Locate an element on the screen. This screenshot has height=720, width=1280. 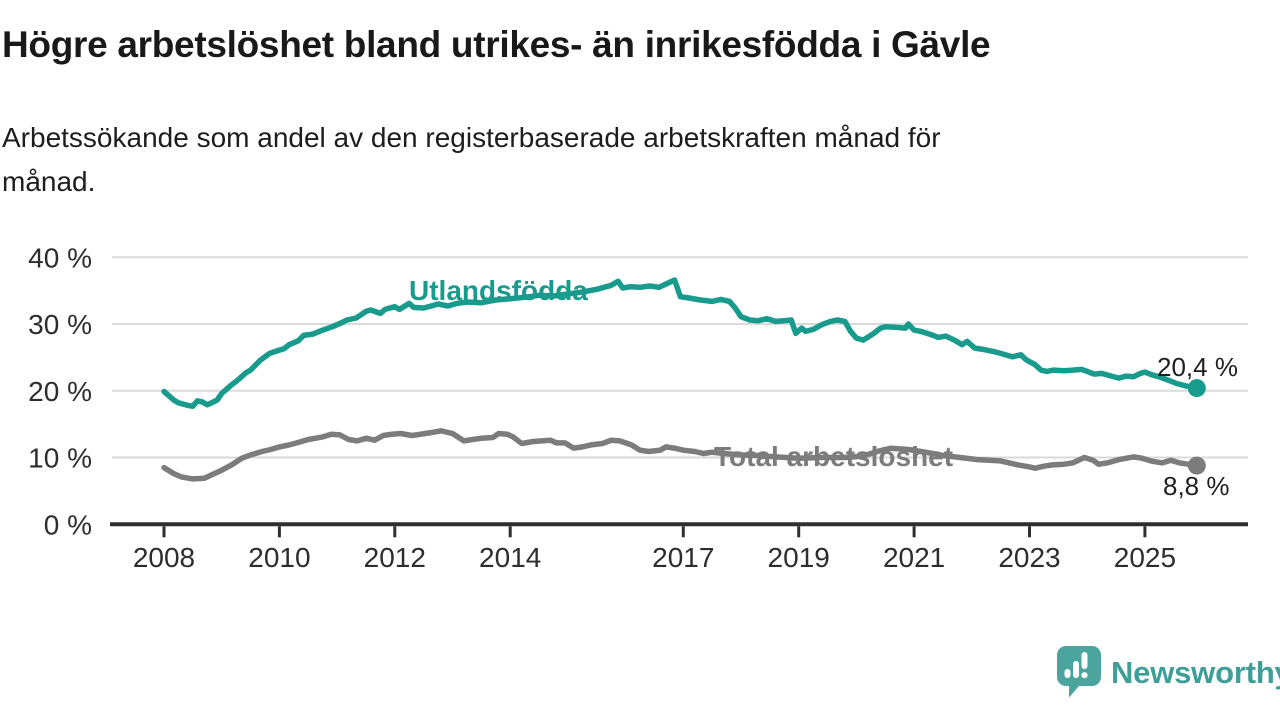
chart-subtitle-line2: månad. is located at coordinates (49, 181).